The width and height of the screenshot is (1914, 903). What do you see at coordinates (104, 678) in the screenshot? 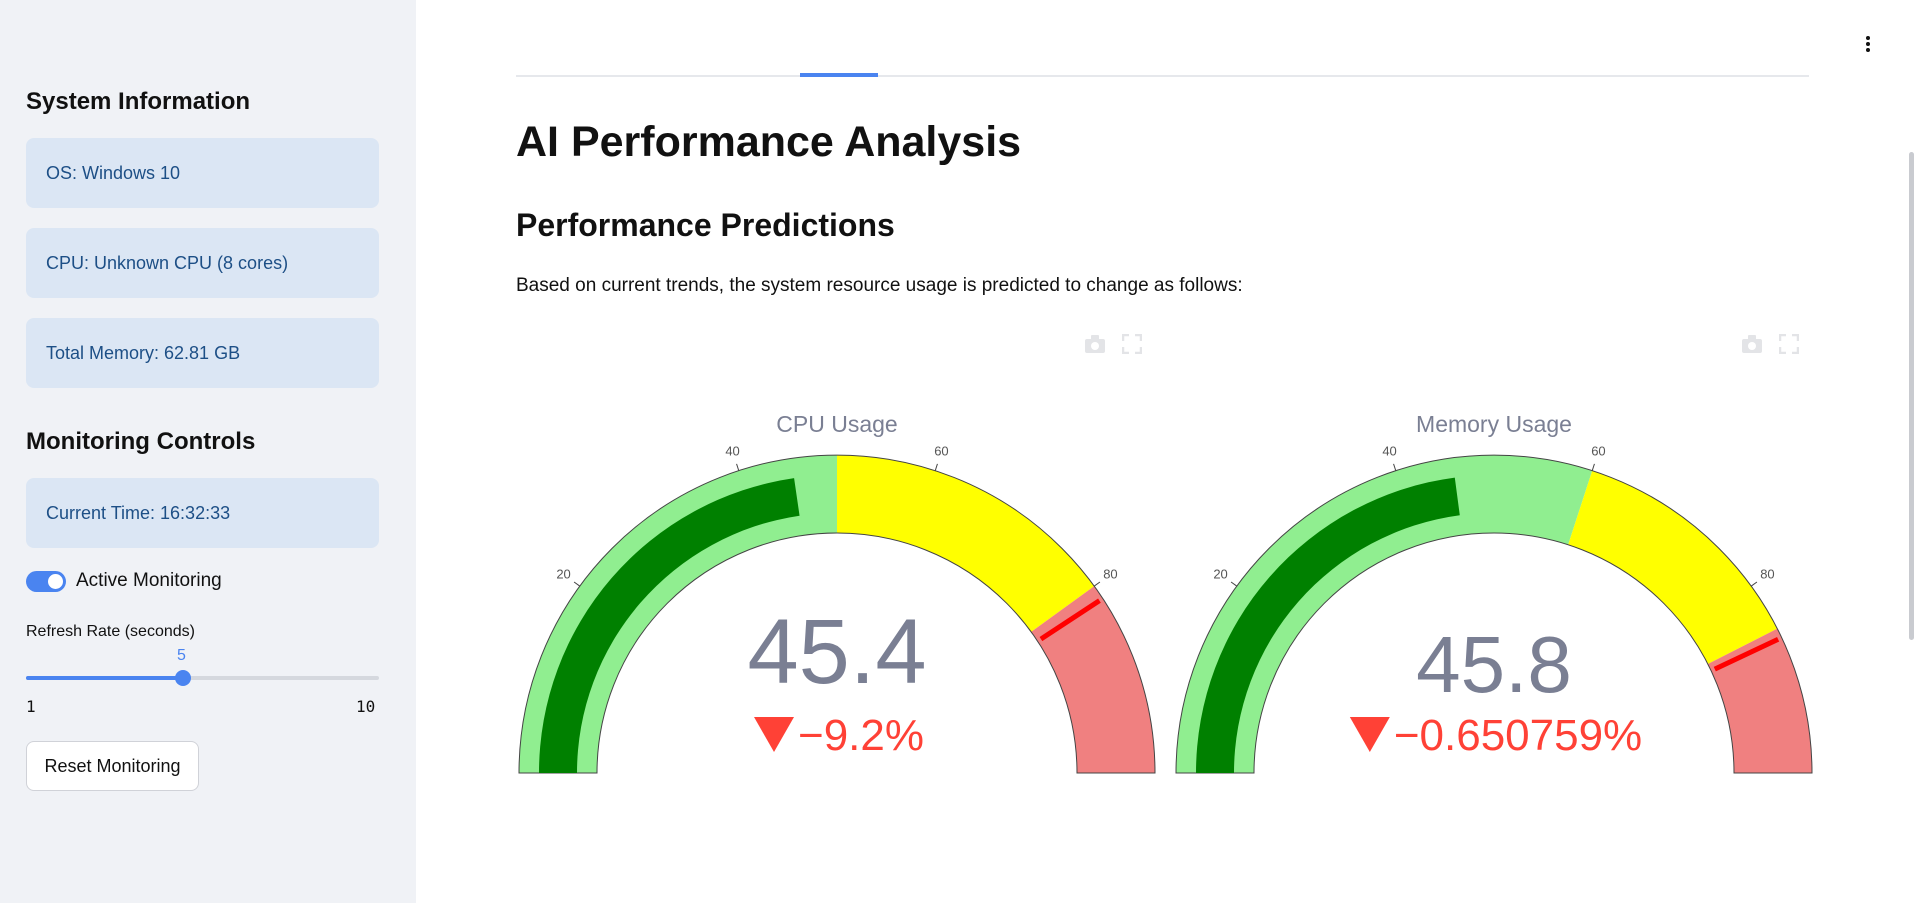
I see `refresh-rate-slider-fill` at bounding box center [104, 678].